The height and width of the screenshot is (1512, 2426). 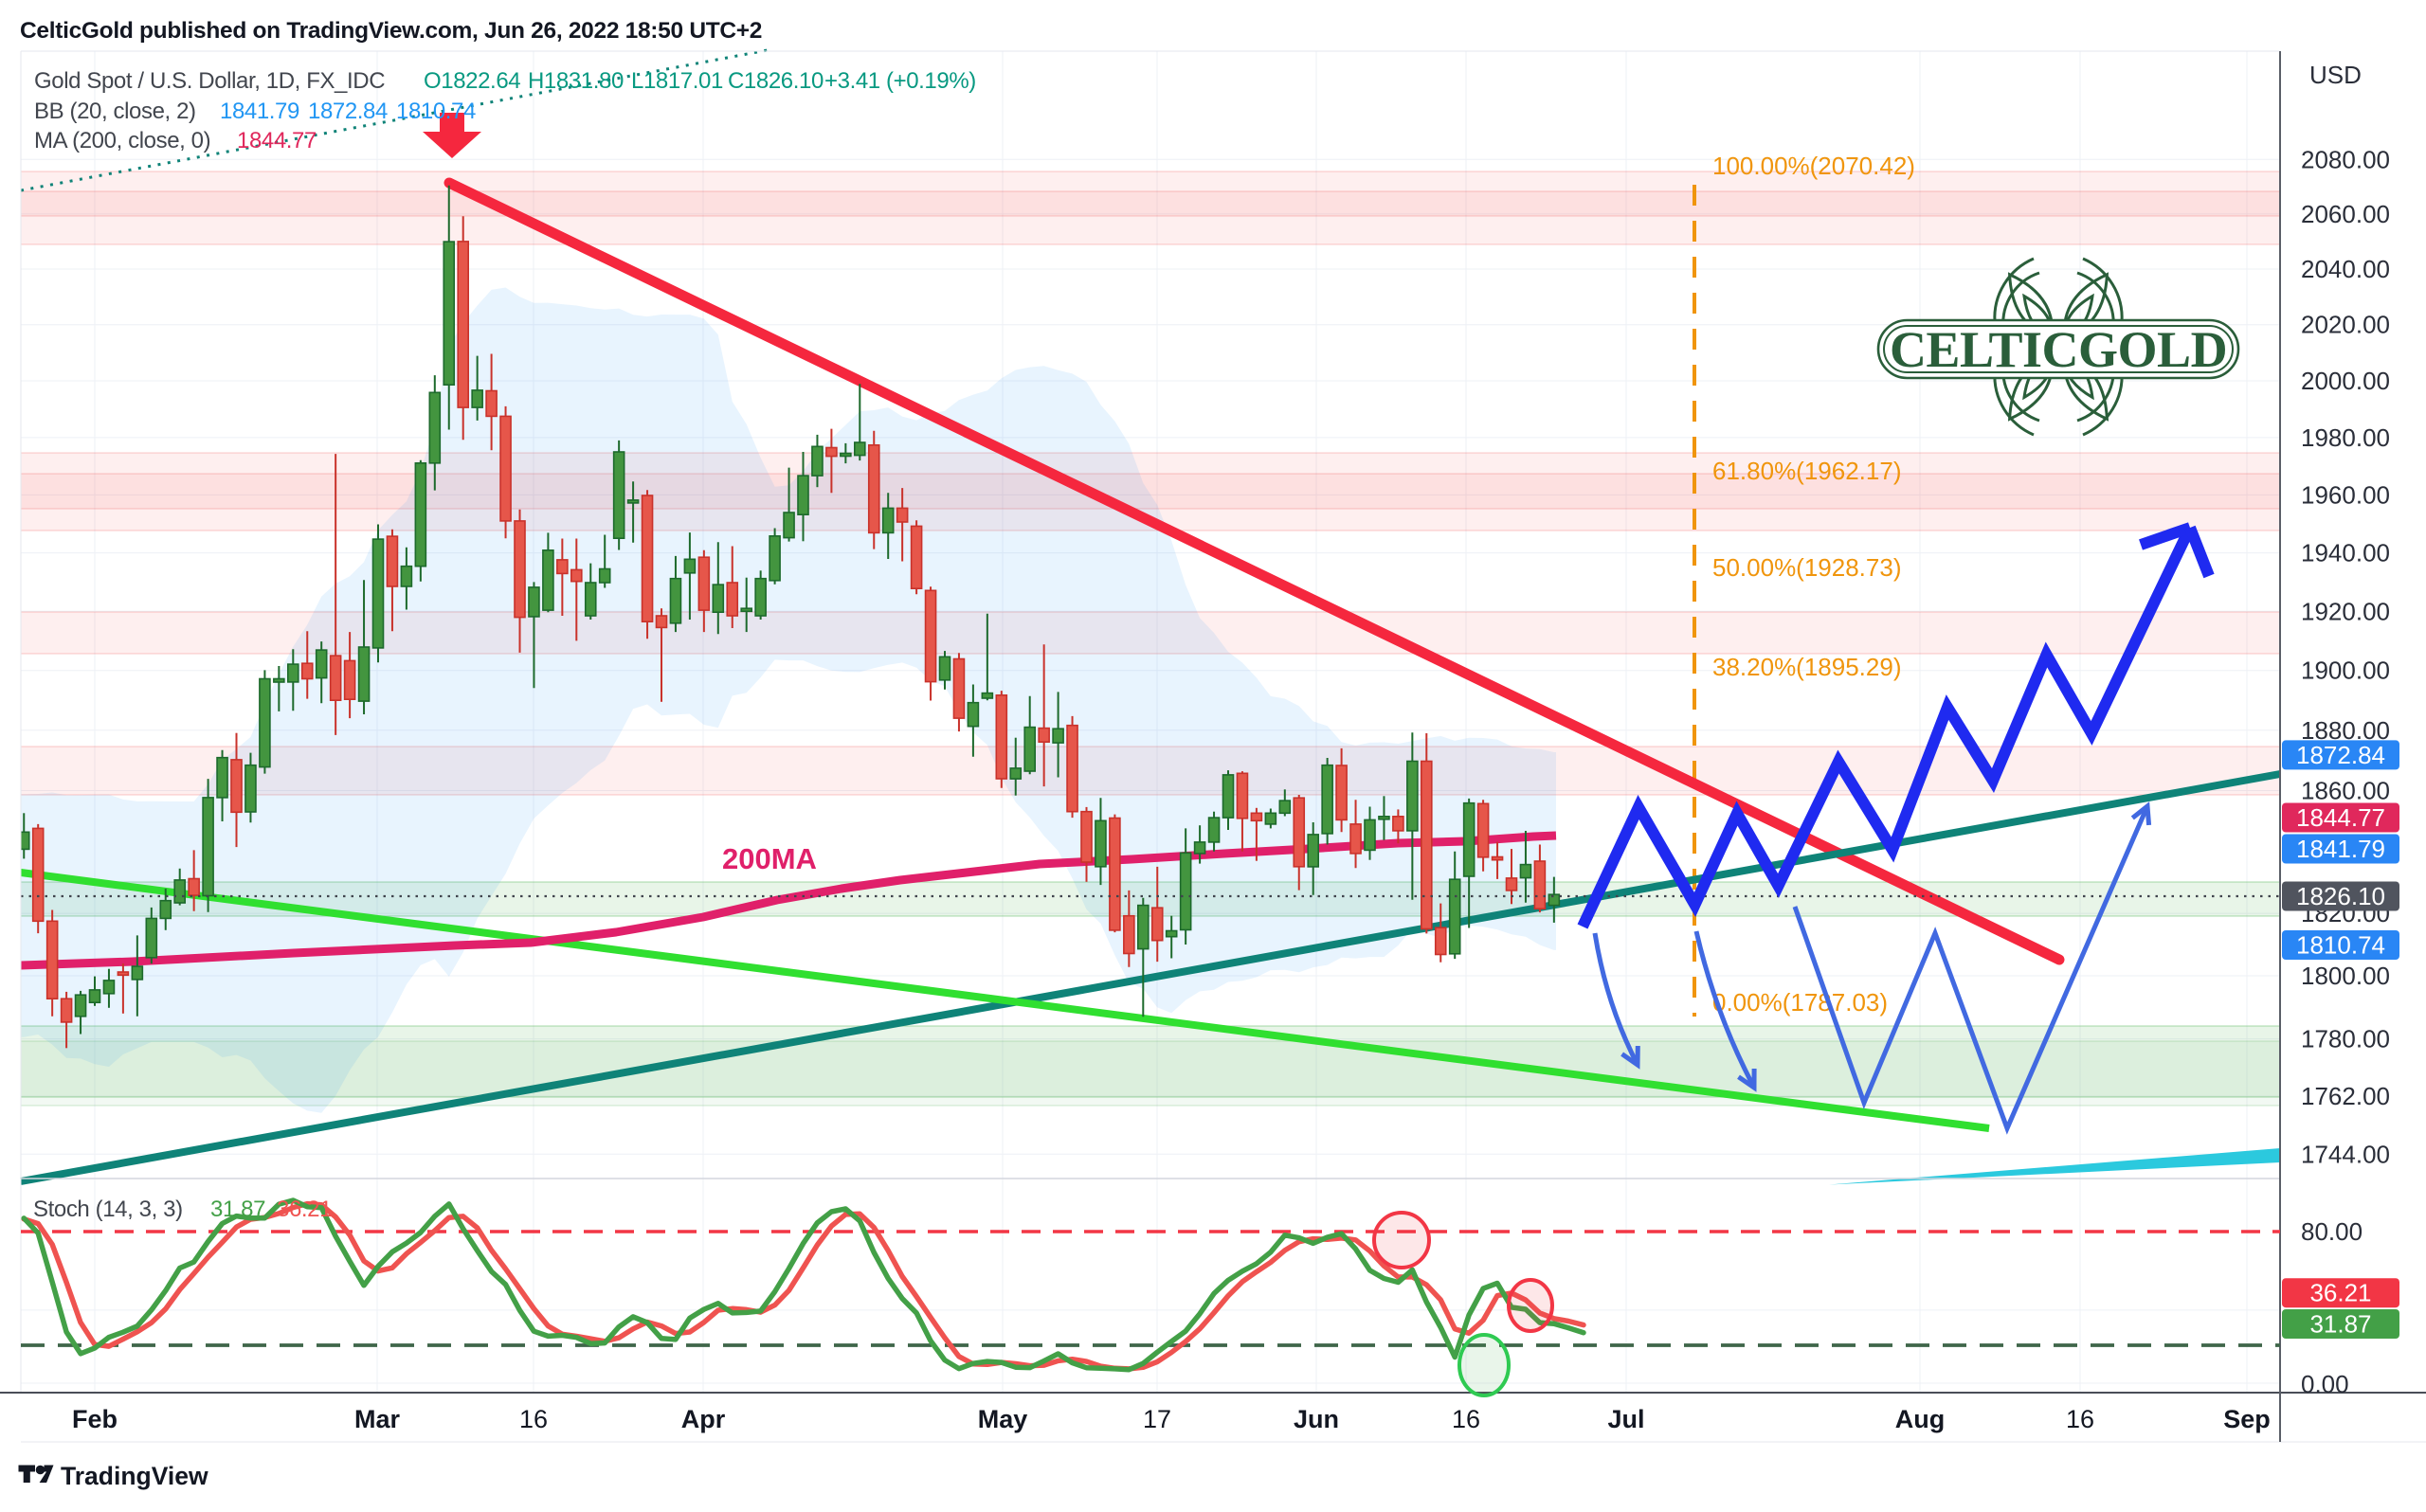 What do you see at coordinates (2345, 495) in the screenshot?
I see `svg-text: 1960.00` at bounding box center [2345, 495].